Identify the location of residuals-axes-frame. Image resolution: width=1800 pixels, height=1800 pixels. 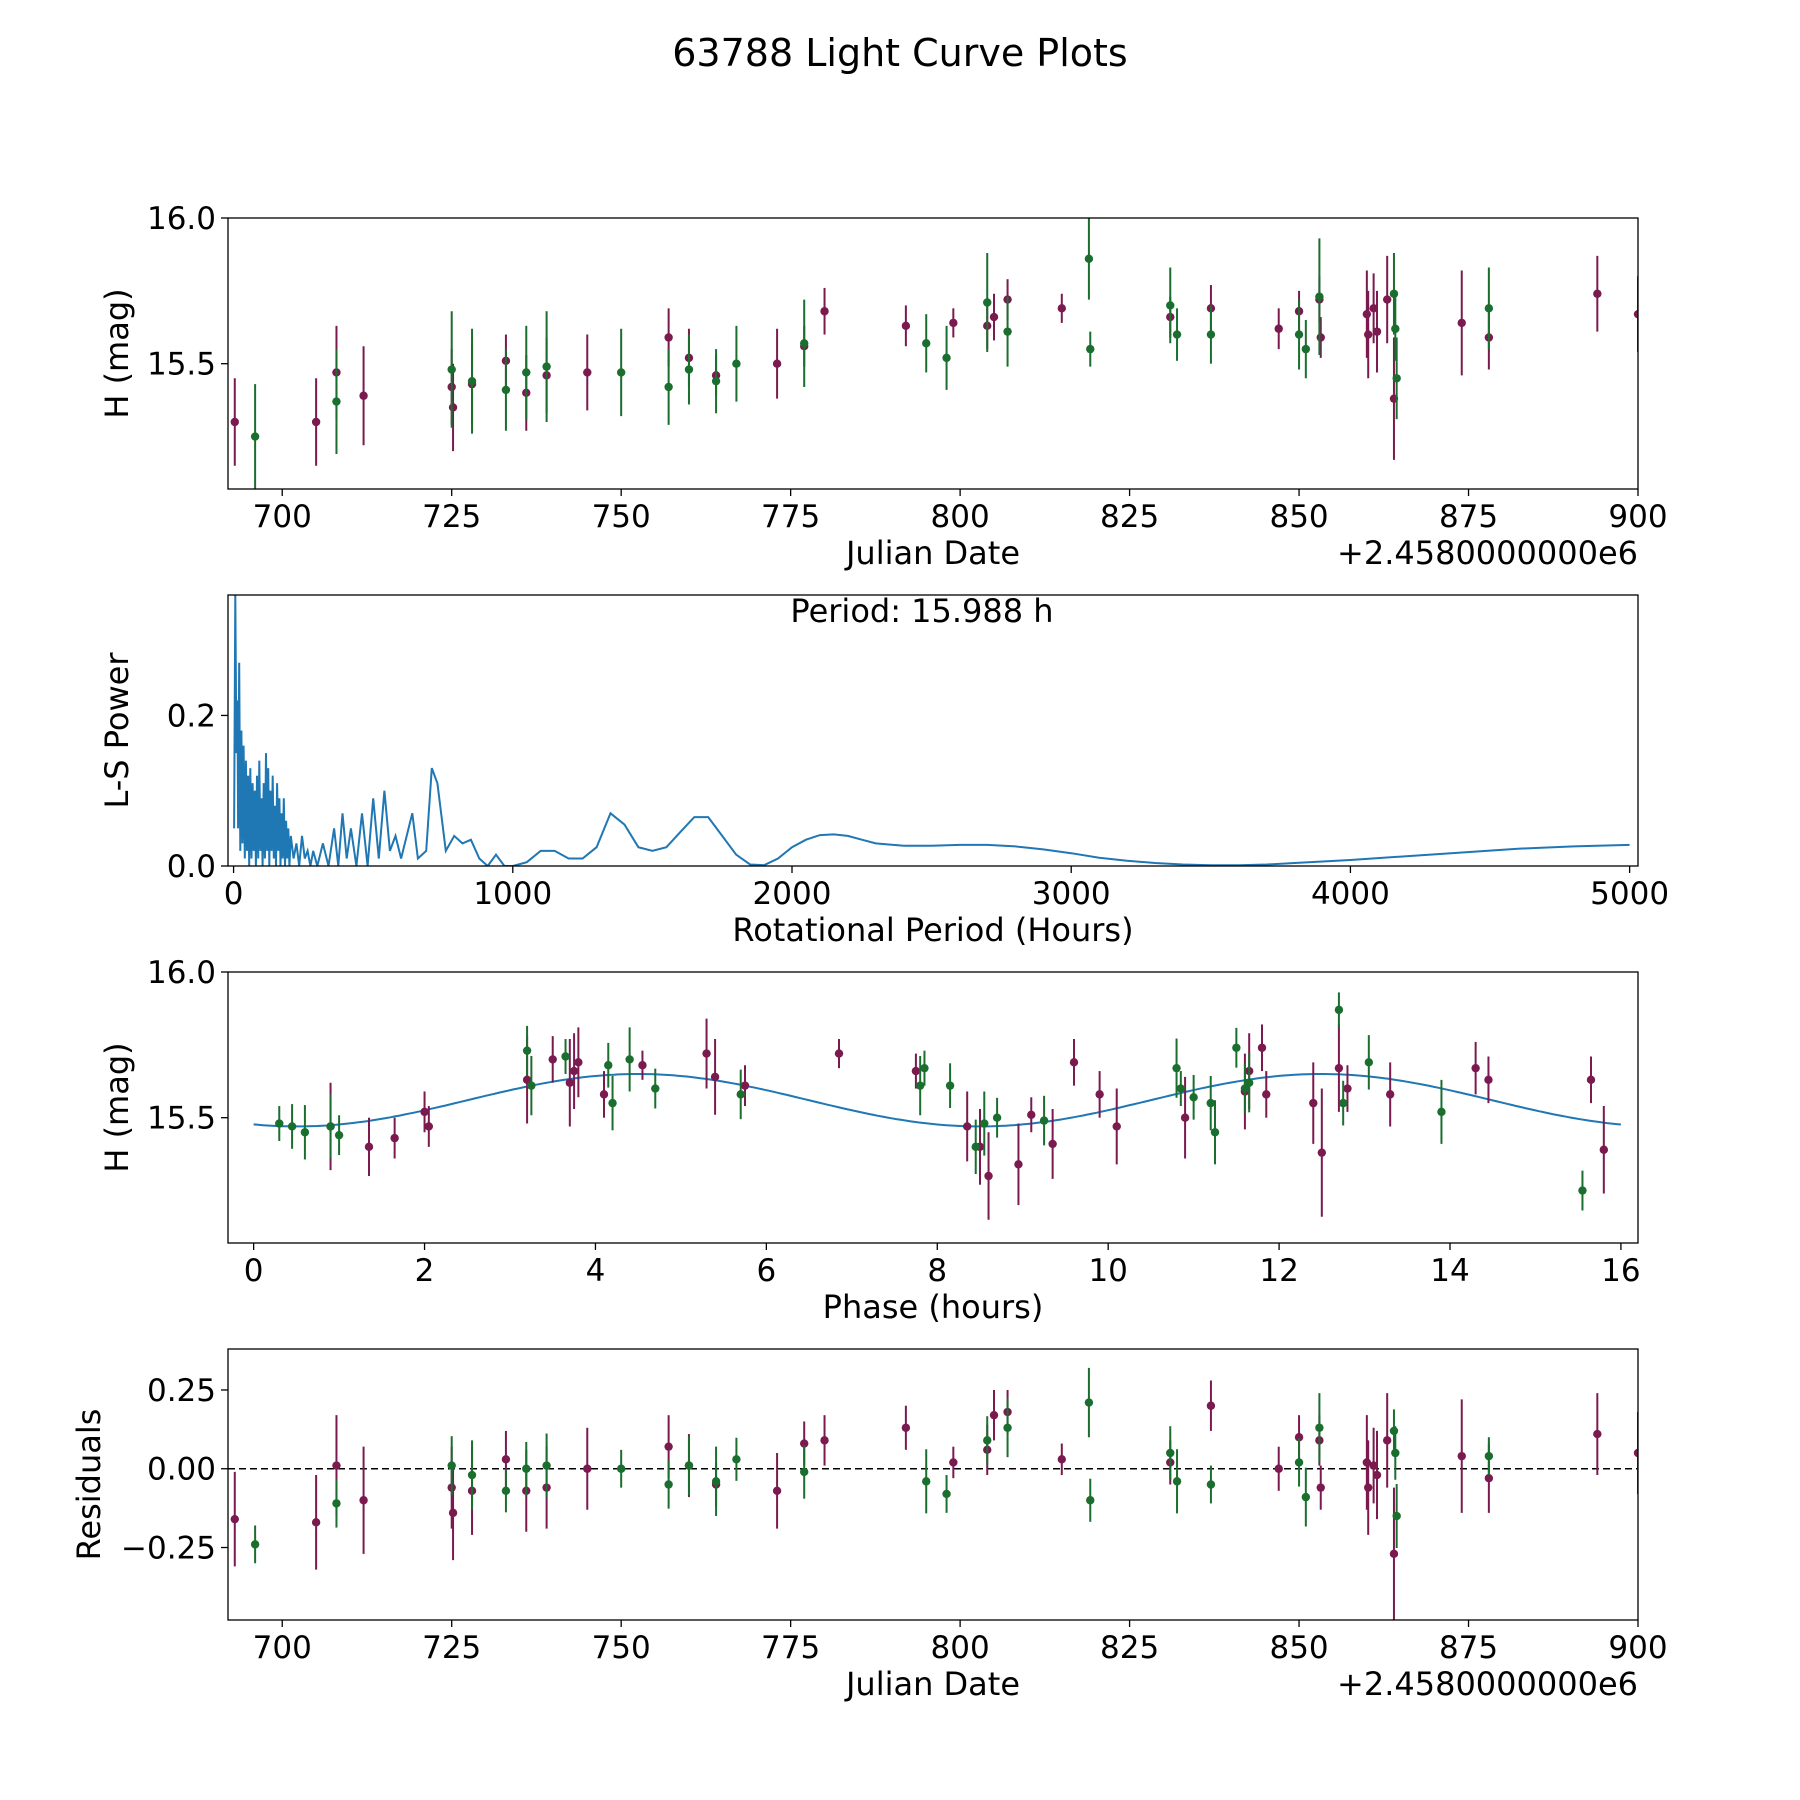
(933, 1484).